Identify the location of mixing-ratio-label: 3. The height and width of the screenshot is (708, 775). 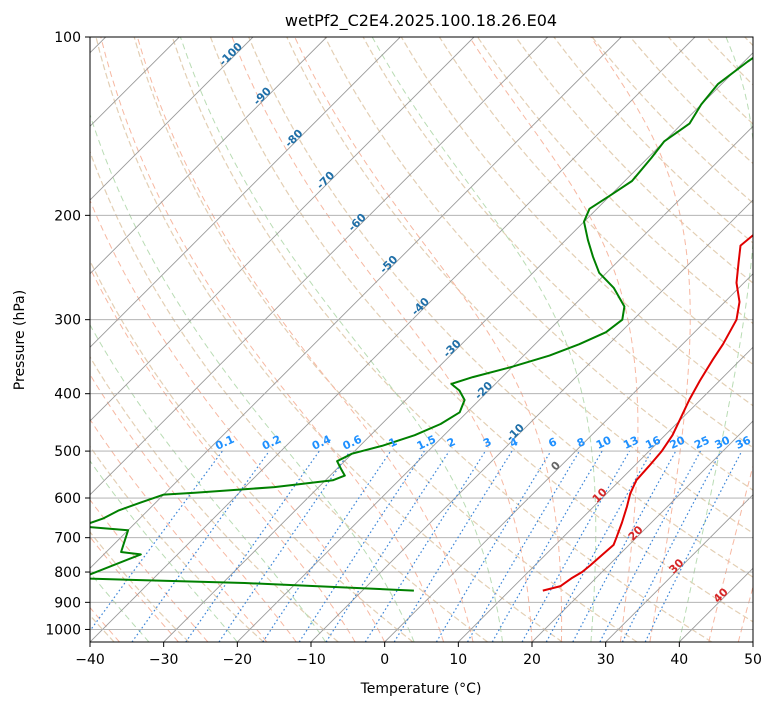
(487, 442).